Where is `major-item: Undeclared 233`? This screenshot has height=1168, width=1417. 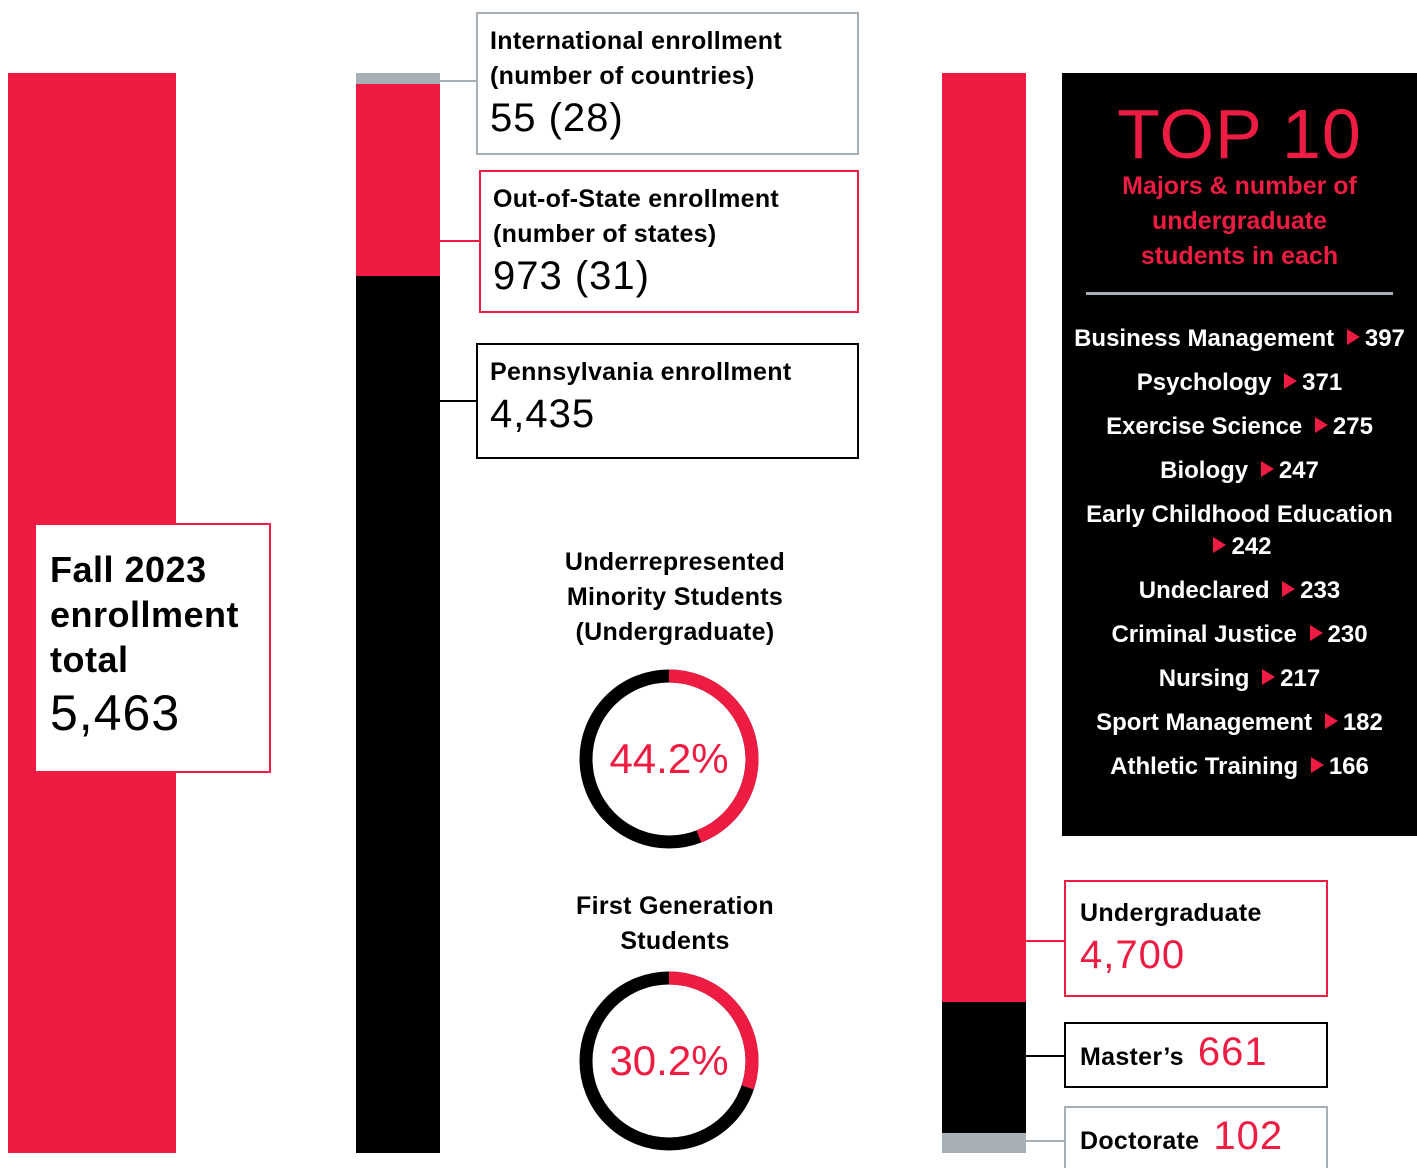 major-item: Undeclared 233 is located at coordinates (1239, 591).